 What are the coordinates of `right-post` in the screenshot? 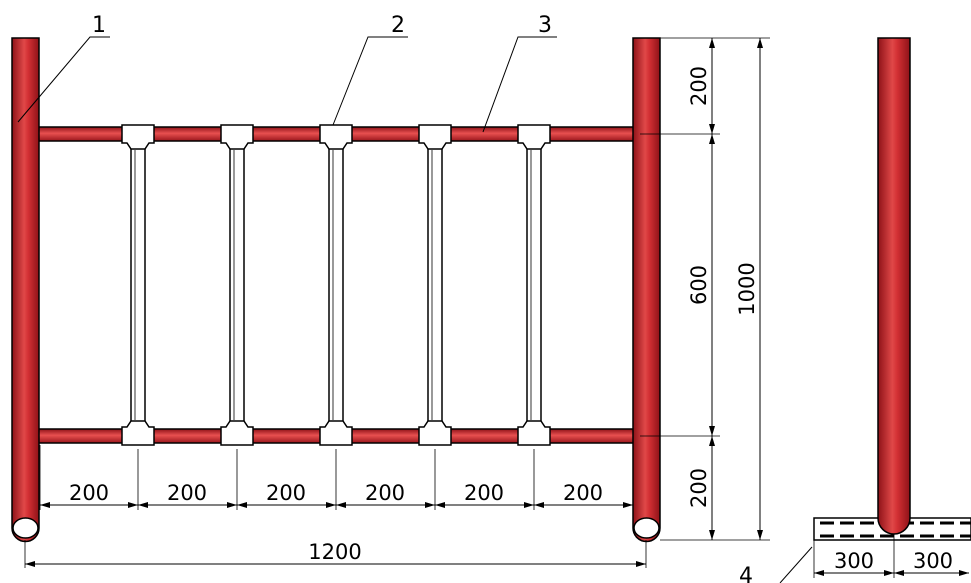 It's located at (646, 290).